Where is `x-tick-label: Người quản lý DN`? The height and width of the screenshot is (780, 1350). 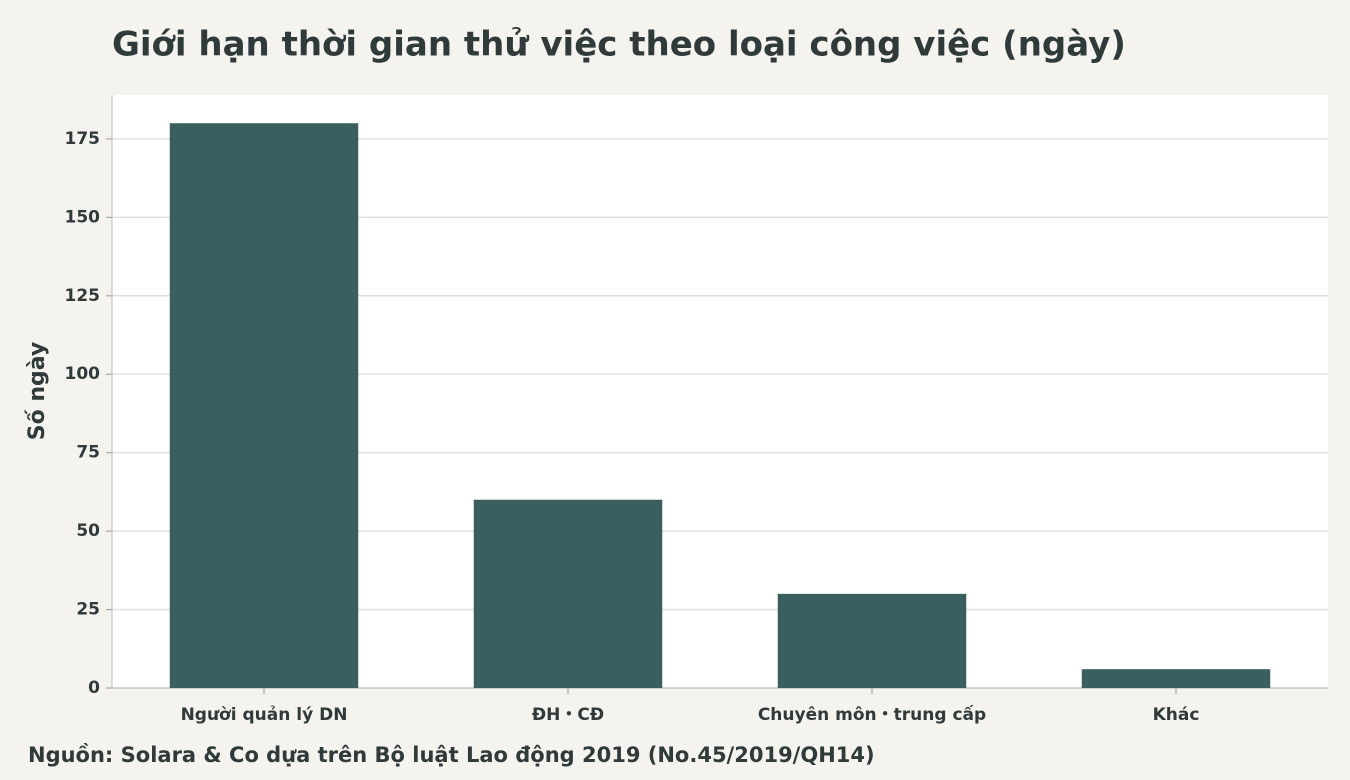
x-tick-label: Người quản lý DN is located at coordinates (264, 715).